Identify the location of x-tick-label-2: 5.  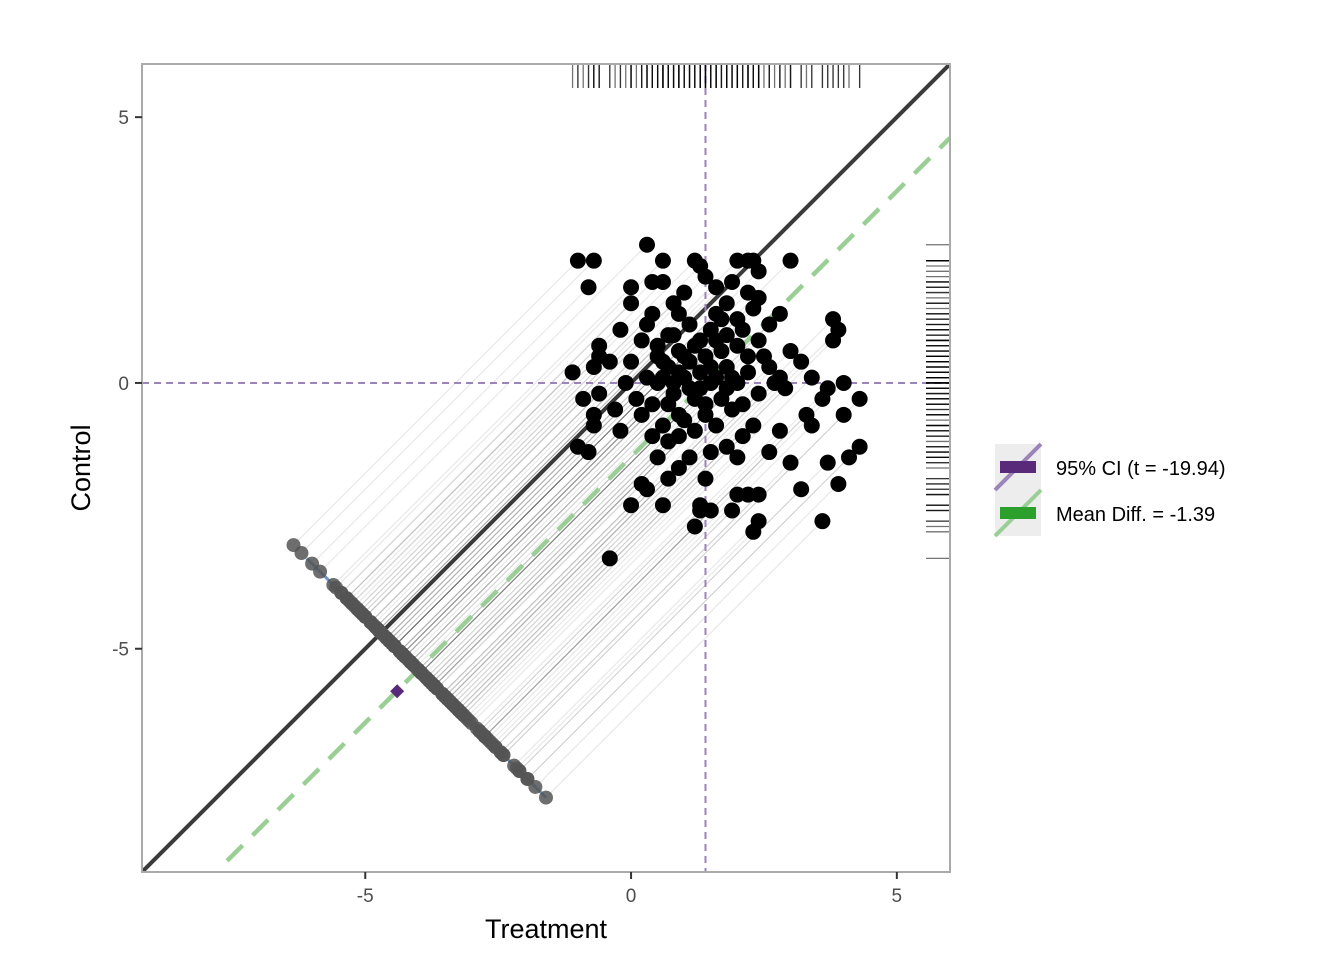
(897, 896).